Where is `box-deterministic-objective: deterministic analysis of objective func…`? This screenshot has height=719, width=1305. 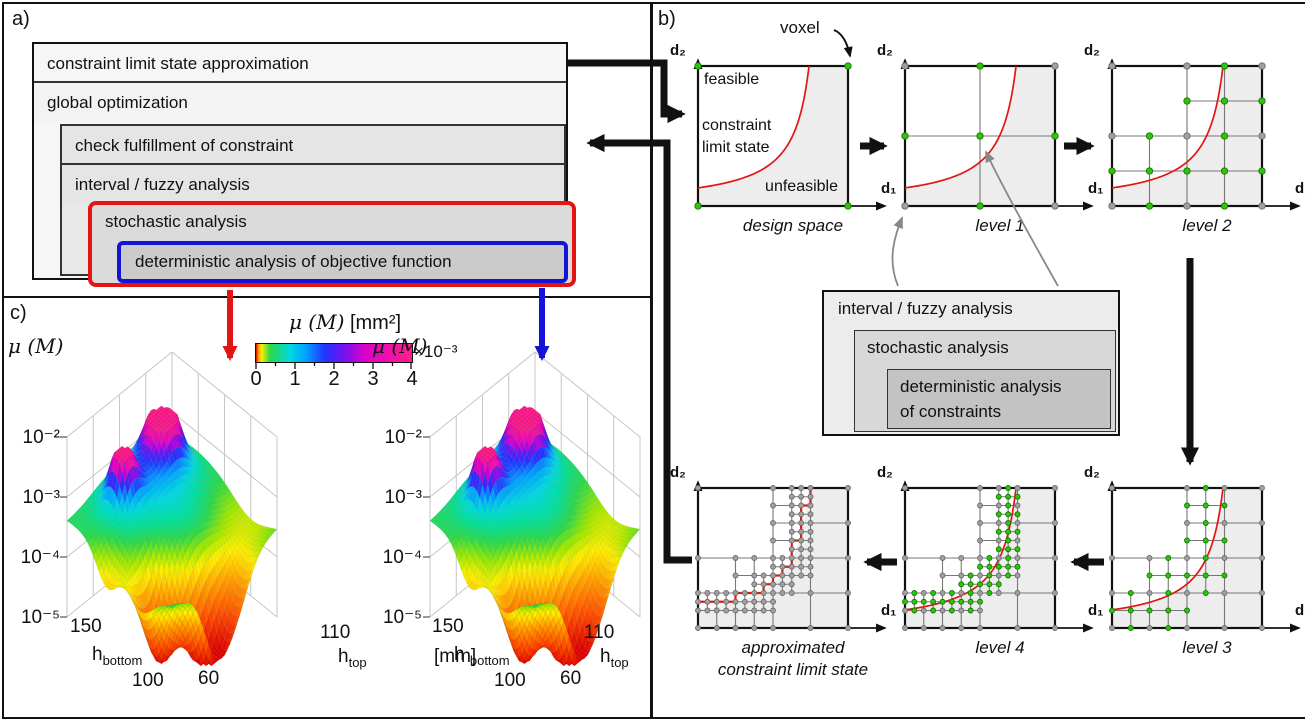
box-deterministic-objective: deterministic analysis of objective func… is located at coordinates (342, 262).